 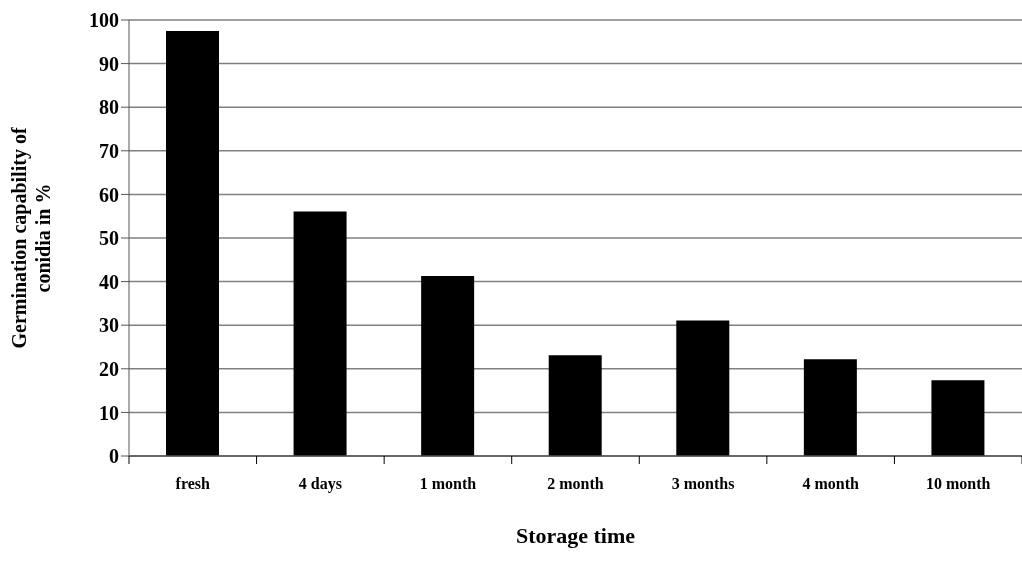 What do you see at coordinates (830, 483) in the screenshot?
I see `x-tick-label: 4 month` at bounding box center [830, 483].